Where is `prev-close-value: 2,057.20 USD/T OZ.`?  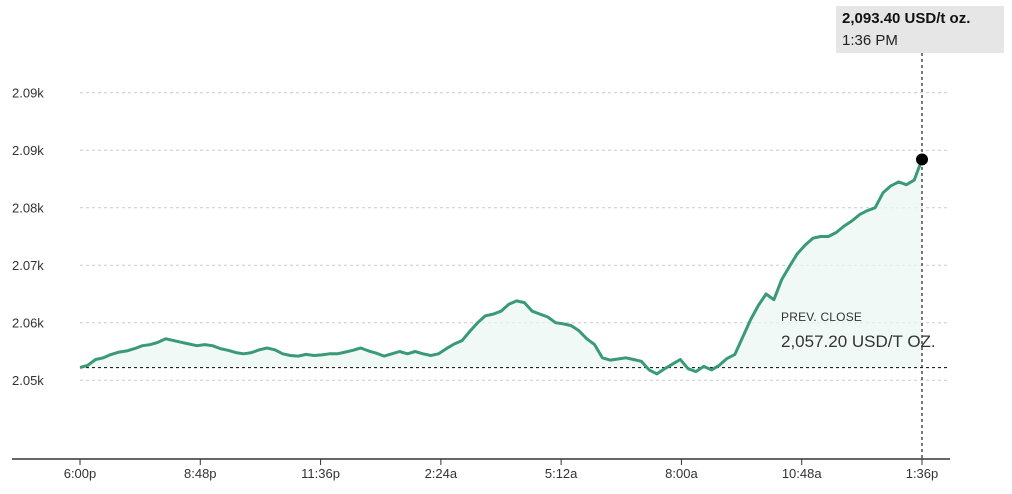
prev-close-value: 2,057.20 USD/T OZ. is located at coordinates (858, 341).